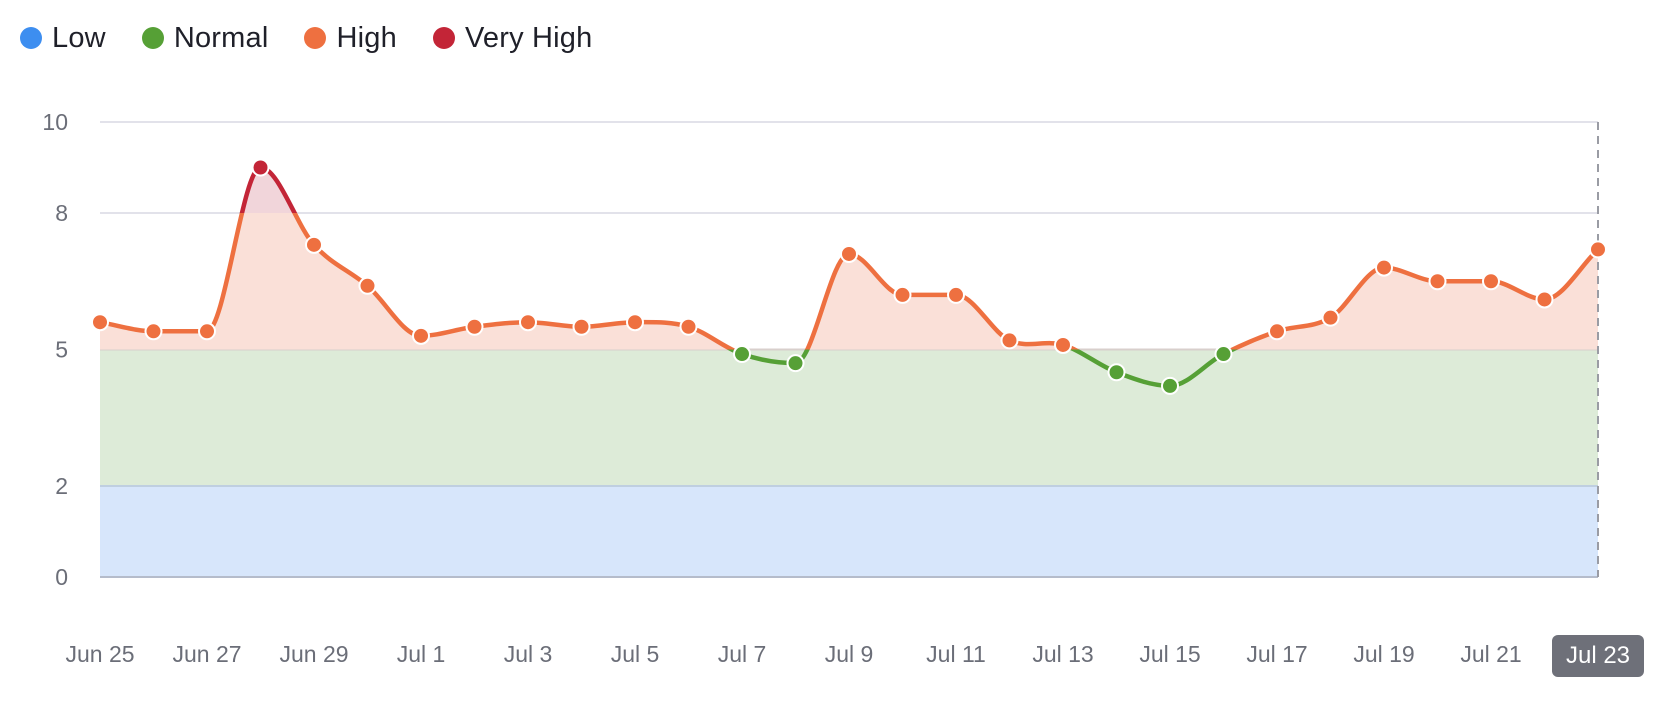  I want to click on y-axis: 0 2 5 8 10, so click(55, 349).